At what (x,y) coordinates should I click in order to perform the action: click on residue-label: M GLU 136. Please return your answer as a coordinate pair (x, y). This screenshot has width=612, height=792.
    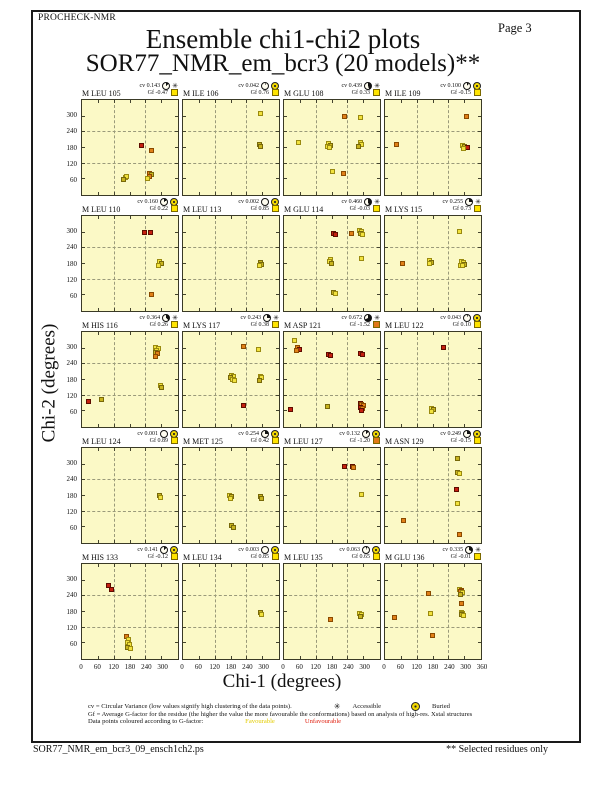
    Looking at the image, I should click on (405, 557).